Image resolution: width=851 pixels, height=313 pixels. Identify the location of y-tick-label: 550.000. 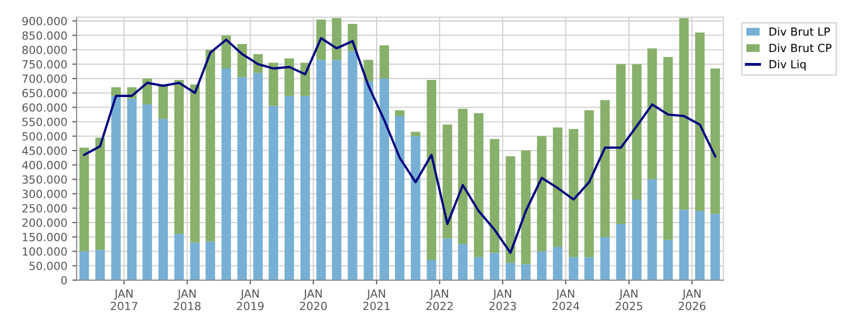
(44, 122).